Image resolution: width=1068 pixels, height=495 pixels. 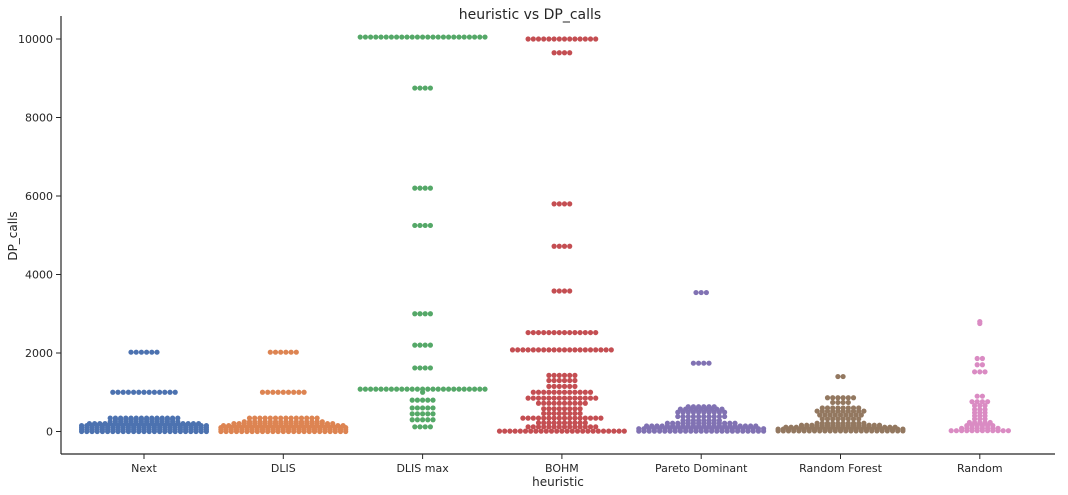 I want to click on x-tick-label: DLIS, so click(x=283, y=468).